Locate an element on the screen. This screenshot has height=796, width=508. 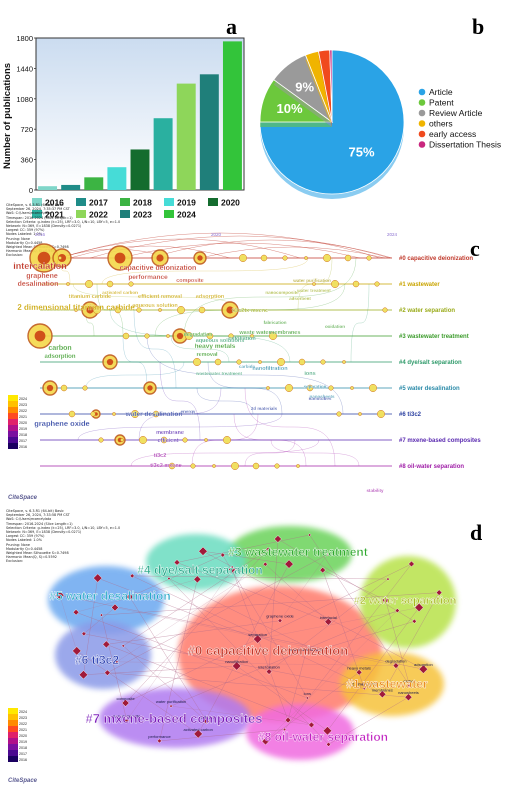
timeline-keyword: carbide is located at coordinates (247, 366).